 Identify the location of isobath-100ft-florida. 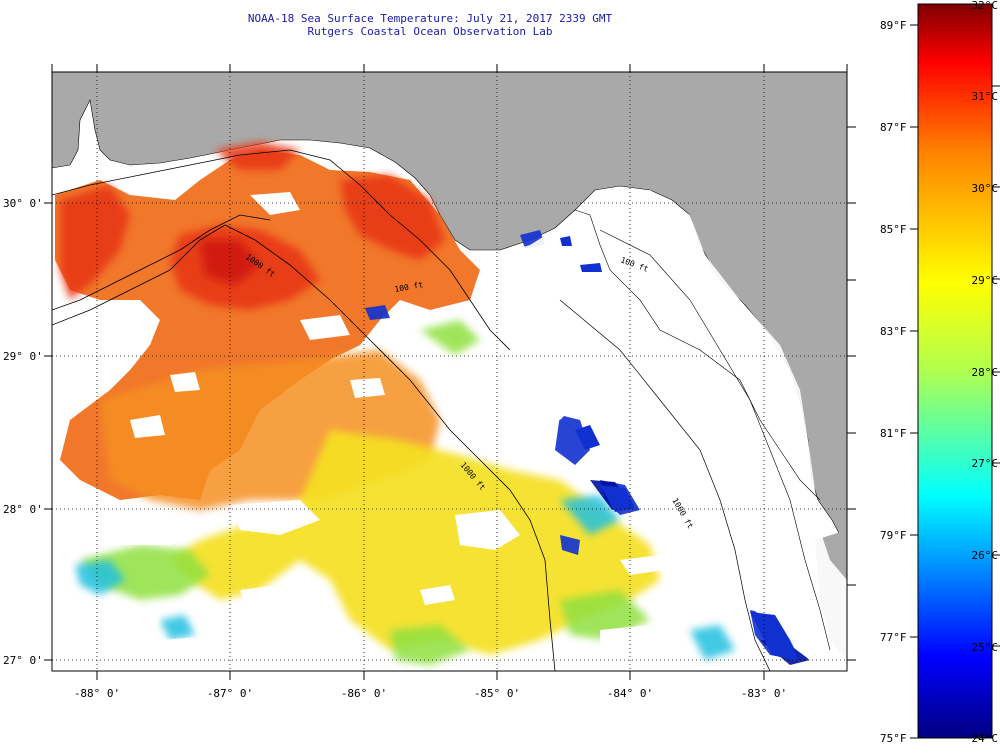
(715, 440).